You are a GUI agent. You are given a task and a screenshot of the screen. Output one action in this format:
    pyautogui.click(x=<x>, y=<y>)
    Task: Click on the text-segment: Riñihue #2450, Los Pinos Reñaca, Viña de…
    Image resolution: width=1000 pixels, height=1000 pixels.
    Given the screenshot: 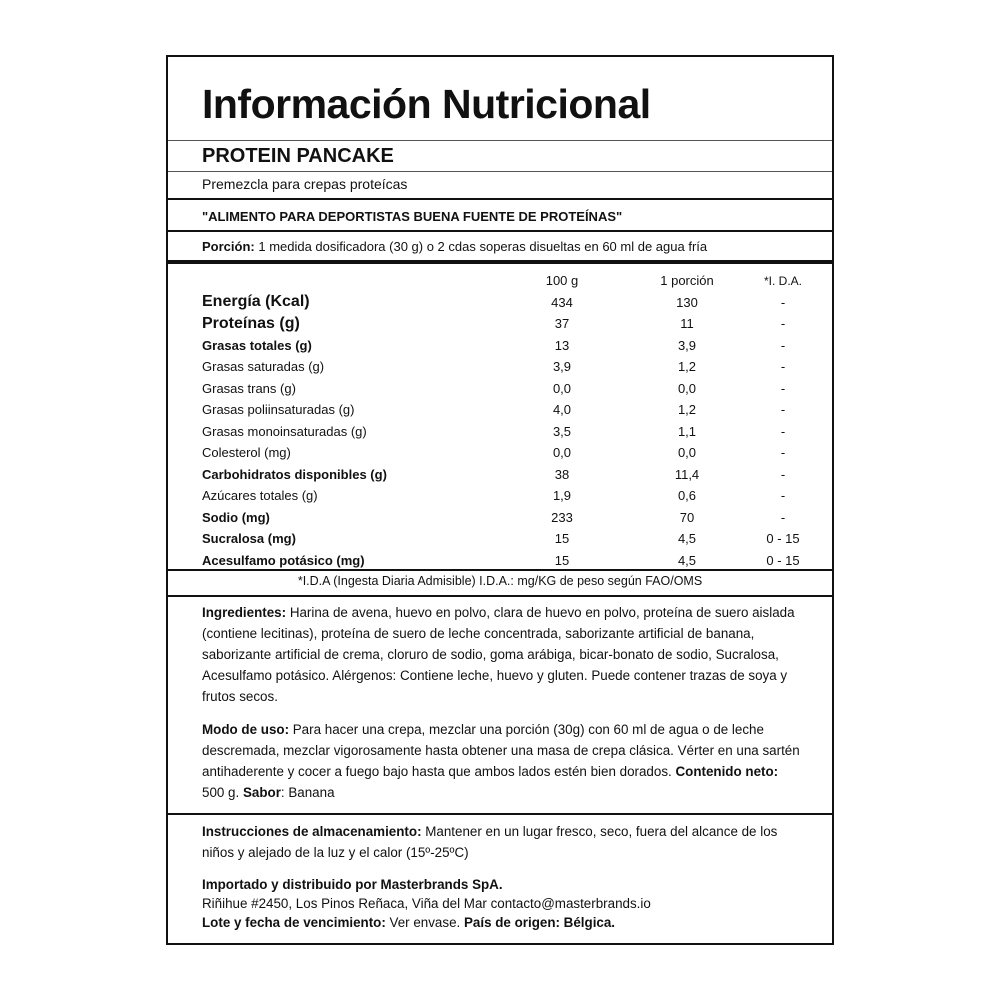 What is the action you would take?
    pyautogui.click(x=426, y=903)
    